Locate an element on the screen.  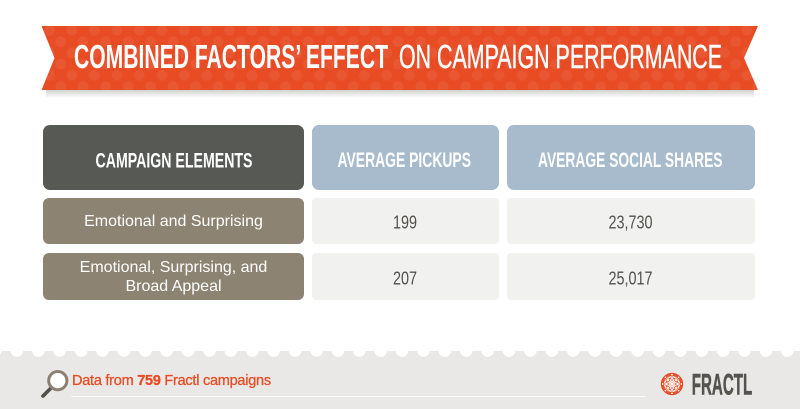
svg-text: ON CAMPAIGN PERFORMANCE is located at coordinates (560, 56).